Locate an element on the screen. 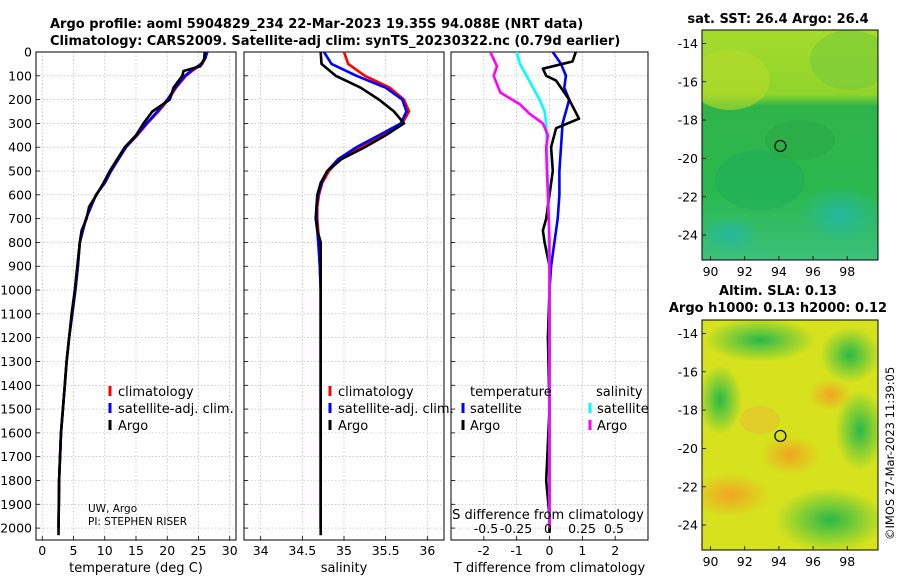  y-tick-label: 1100 is located at coordinates (16, 313).